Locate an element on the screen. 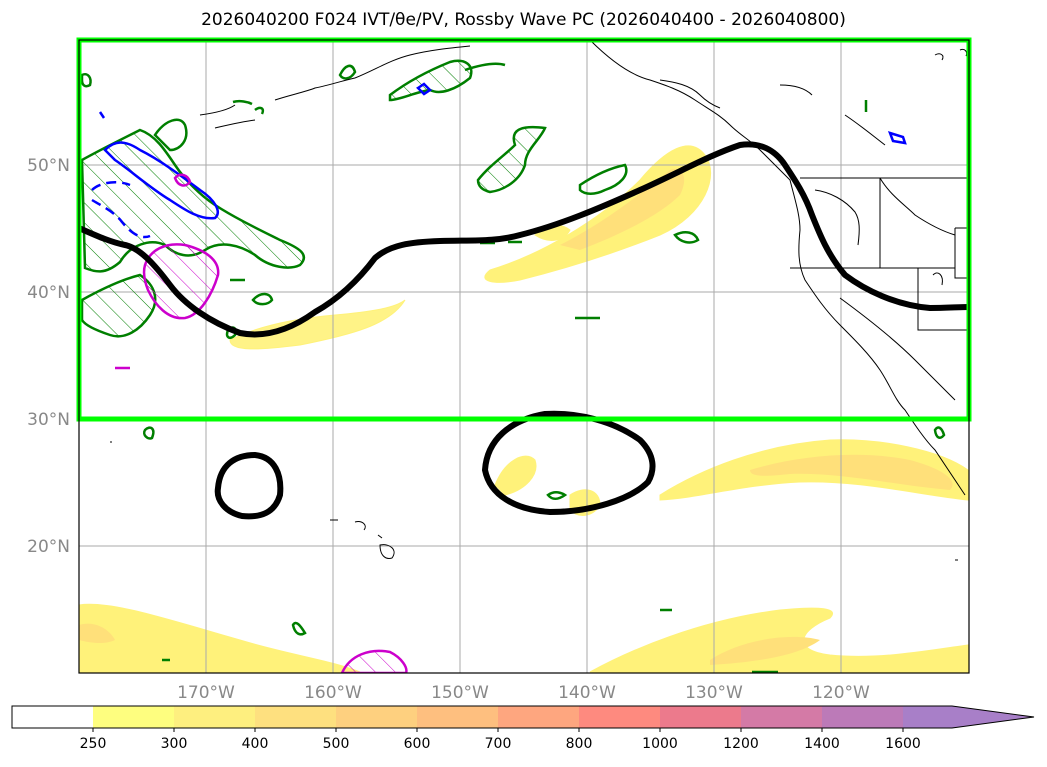  colorbar-label: 600 is located at coordinates (417, 744).